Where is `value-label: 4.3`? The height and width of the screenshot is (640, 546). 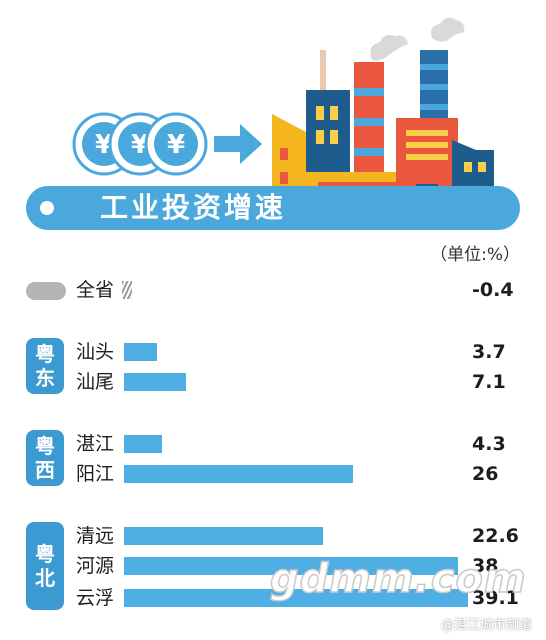
value-label: 4.3 is located at coordinates (489, 444).